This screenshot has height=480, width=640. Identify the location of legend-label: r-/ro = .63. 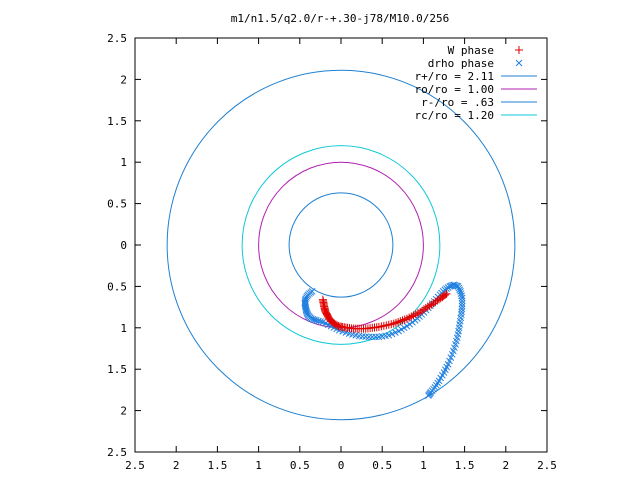
(457, 102).